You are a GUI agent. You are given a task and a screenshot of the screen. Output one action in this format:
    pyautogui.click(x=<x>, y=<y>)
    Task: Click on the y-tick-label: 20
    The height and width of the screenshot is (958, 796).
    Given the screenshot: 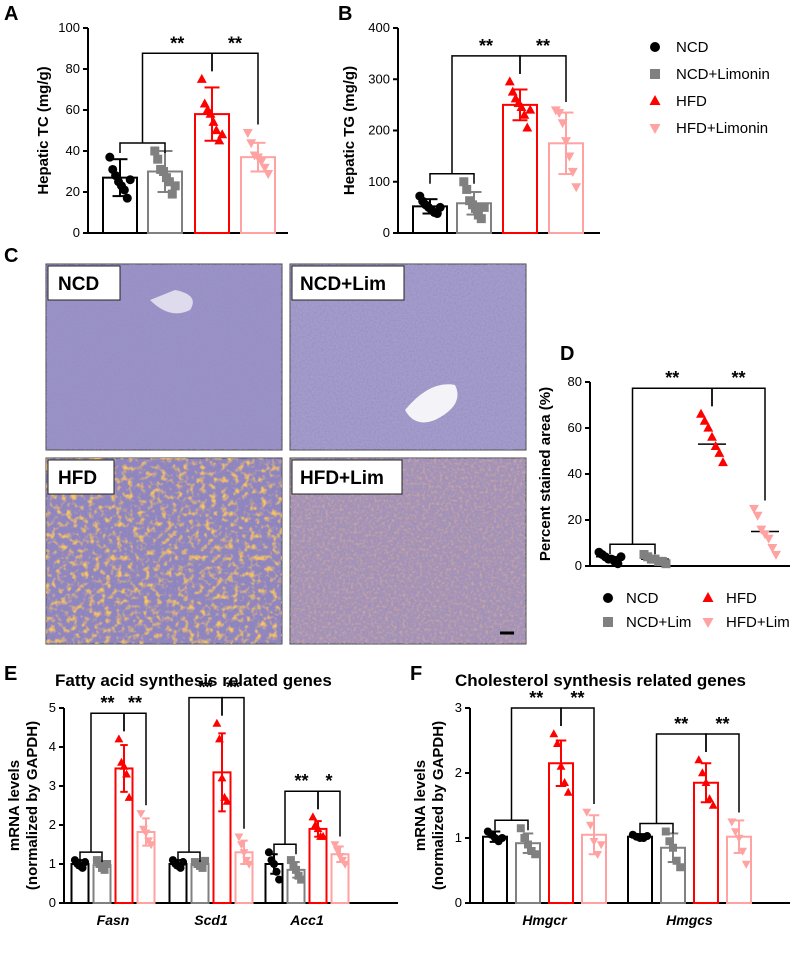 What is the action you would take?
    pyautogui.click(x=73, y=191)
    